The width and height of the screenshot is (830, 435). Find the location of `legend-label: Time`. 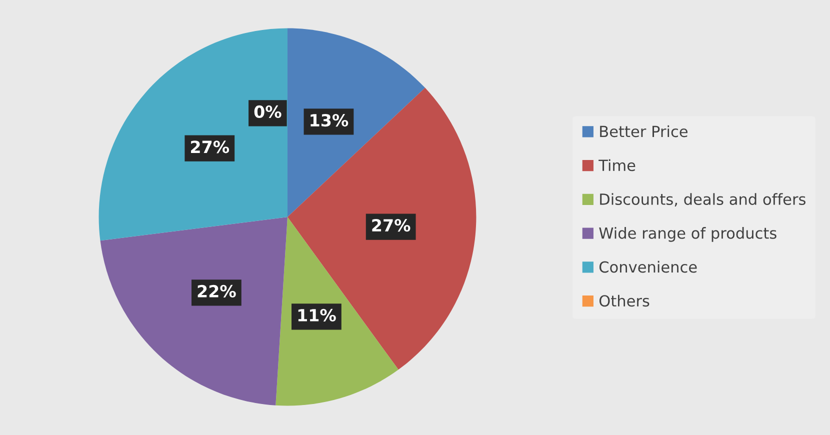

legend-label: Time is located at coordinates (617, 165).